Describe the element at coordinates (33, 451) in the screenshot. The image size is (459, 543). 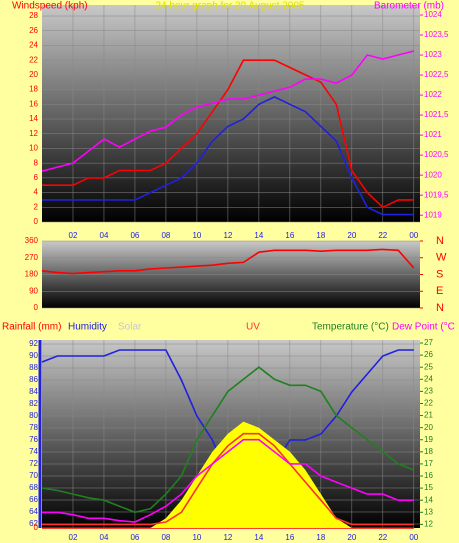
I see `y-tick-label: 74` at that location.